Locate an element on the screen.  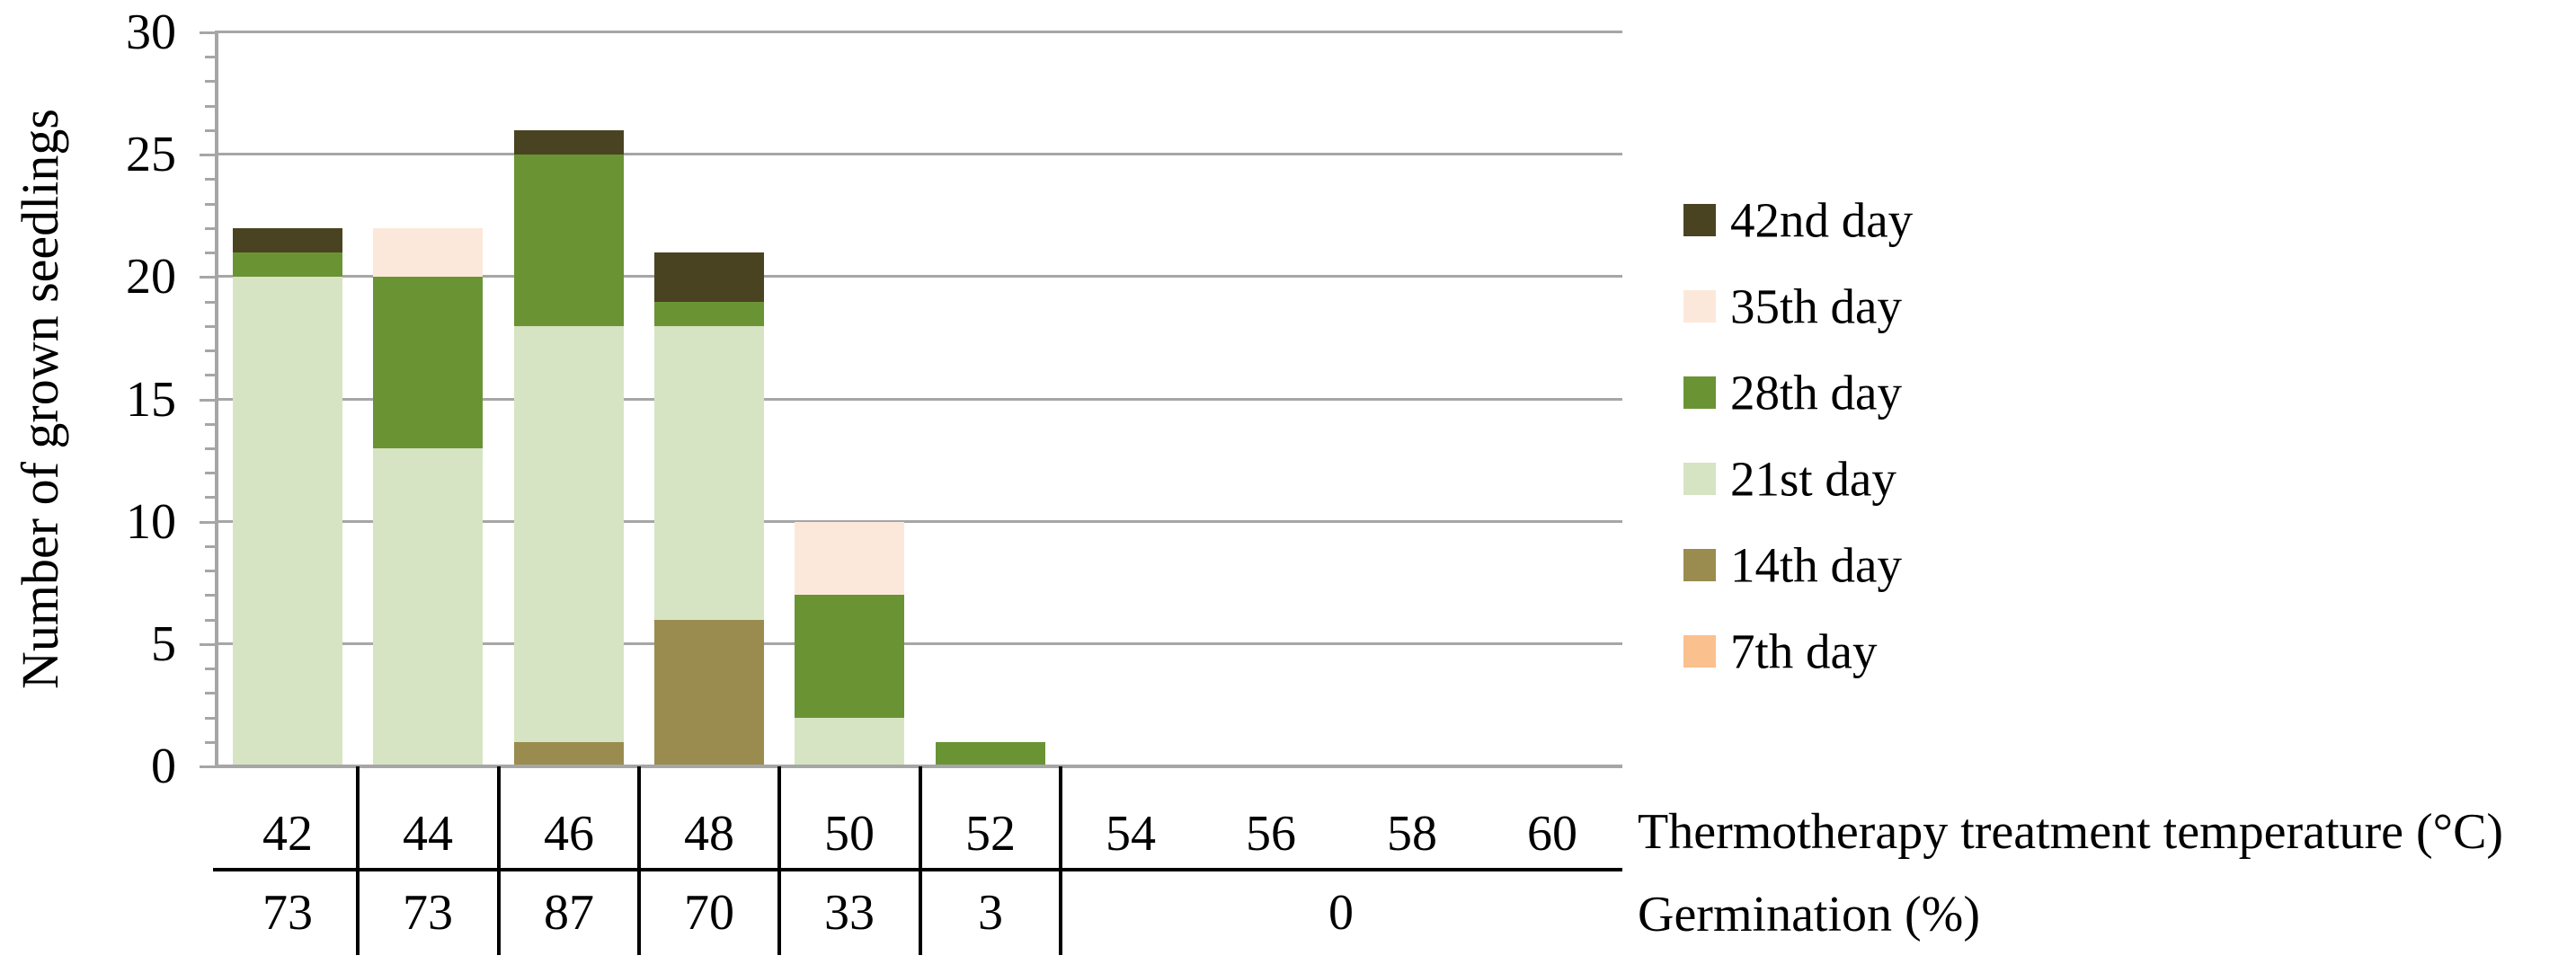
y-tick-label-10: 10 is located at coordinates (151, 522).